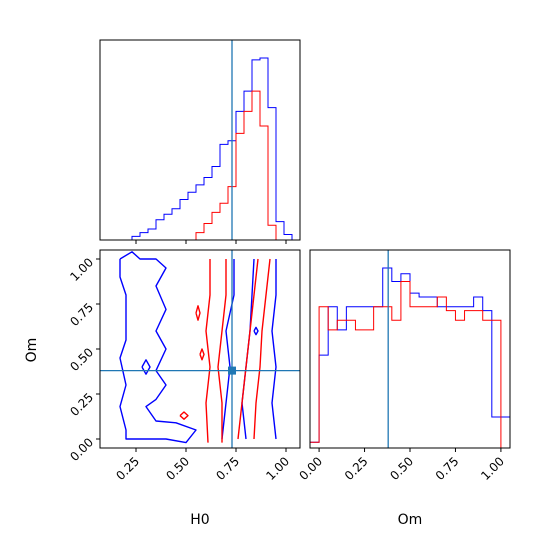  I want to click on contour-xtick-label: 0.50, so click(177, 468).